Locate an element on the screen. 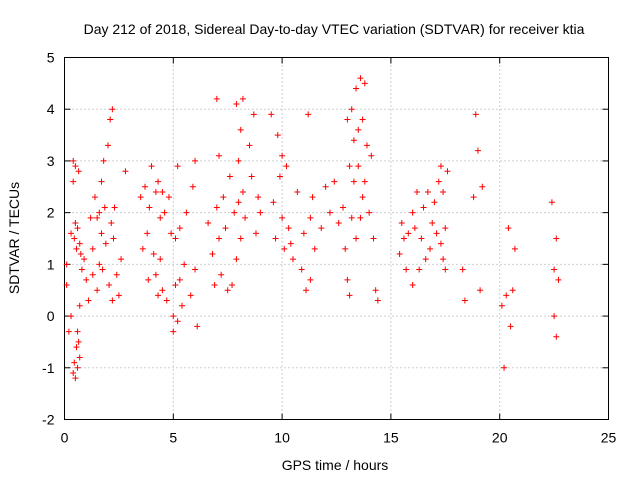  y-tick-label: 1 is located at coordinates (51, 264).